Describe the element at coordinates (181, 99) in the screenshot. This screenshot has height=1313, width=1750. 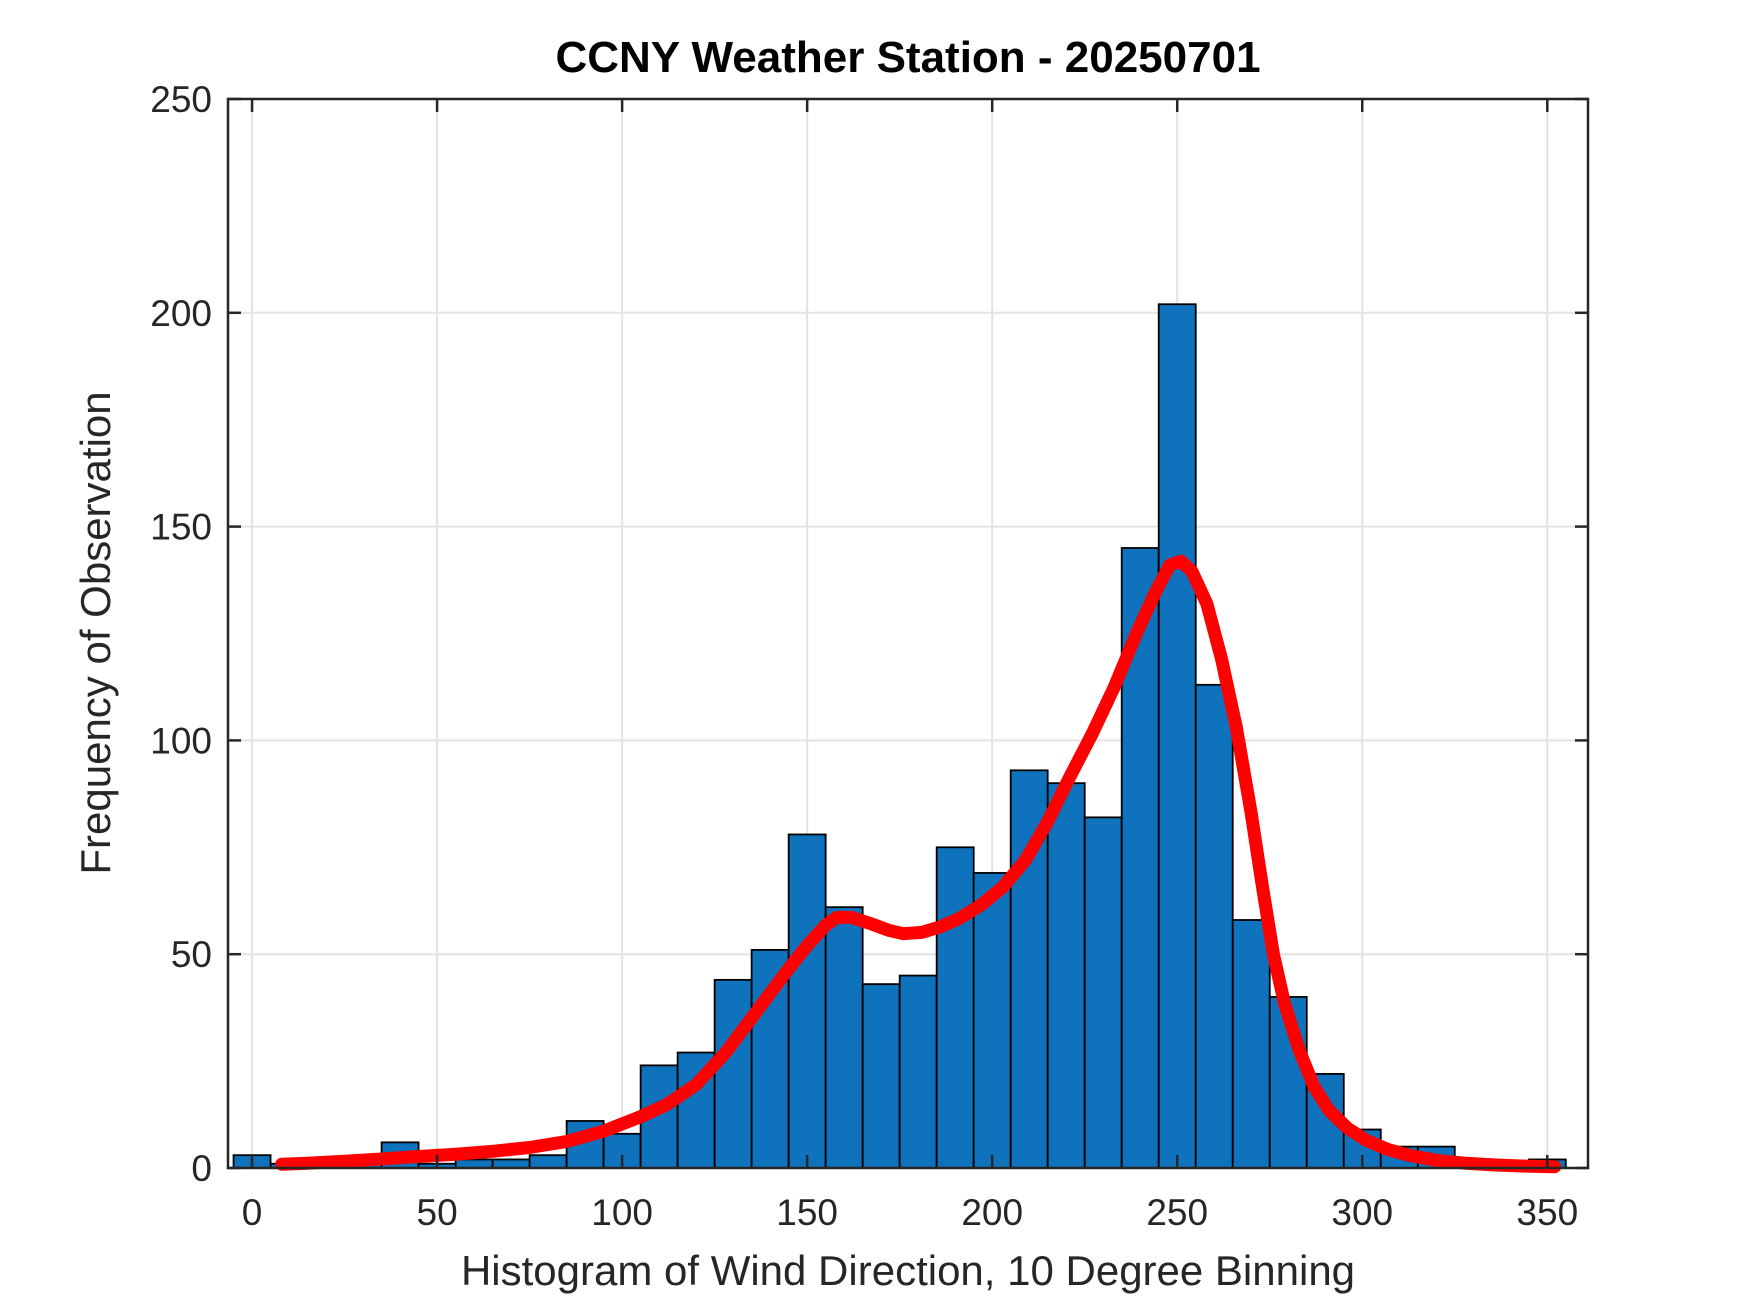
I see `y-tick-label: 250` at that location.